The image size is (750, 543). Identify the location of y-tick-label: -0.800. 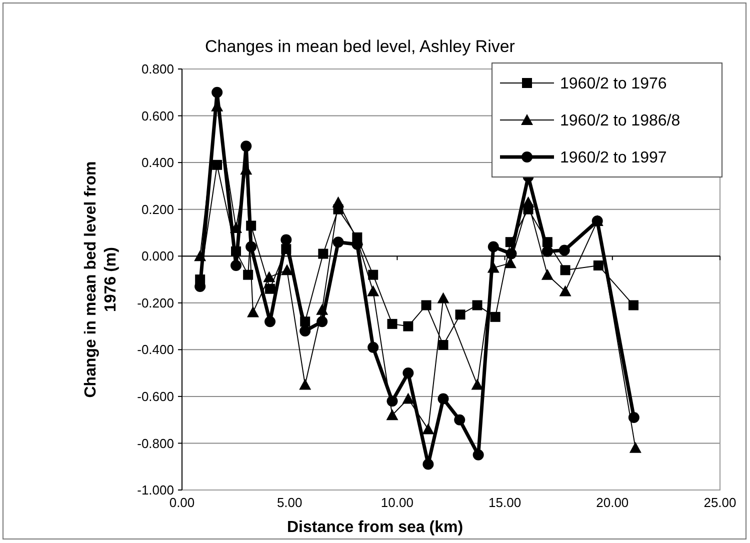
(155, 443).